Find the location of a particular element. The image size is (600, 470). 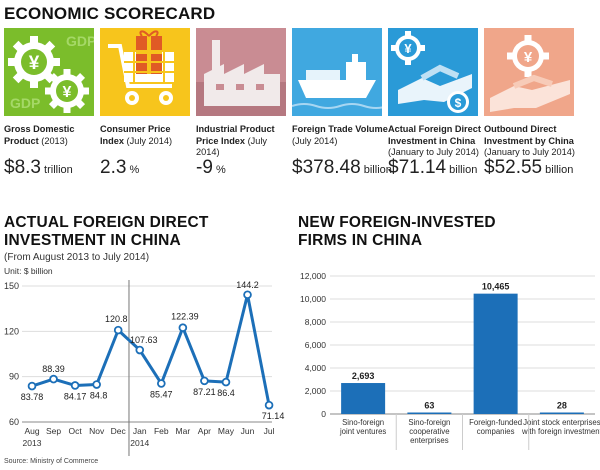

scorecard-title: ECONOMIC SCORECARD is located at coordinates (110, 13).